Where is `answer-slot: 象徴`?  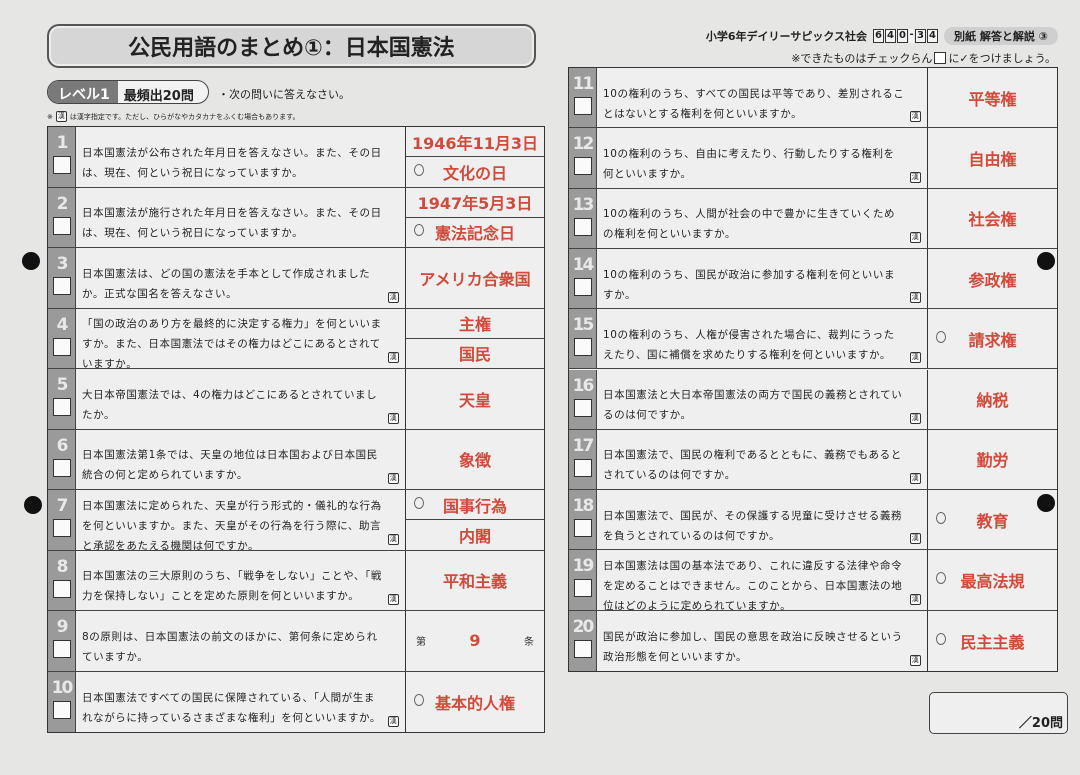
answer-slot: 象徴 is located at coordinates (475, 460).